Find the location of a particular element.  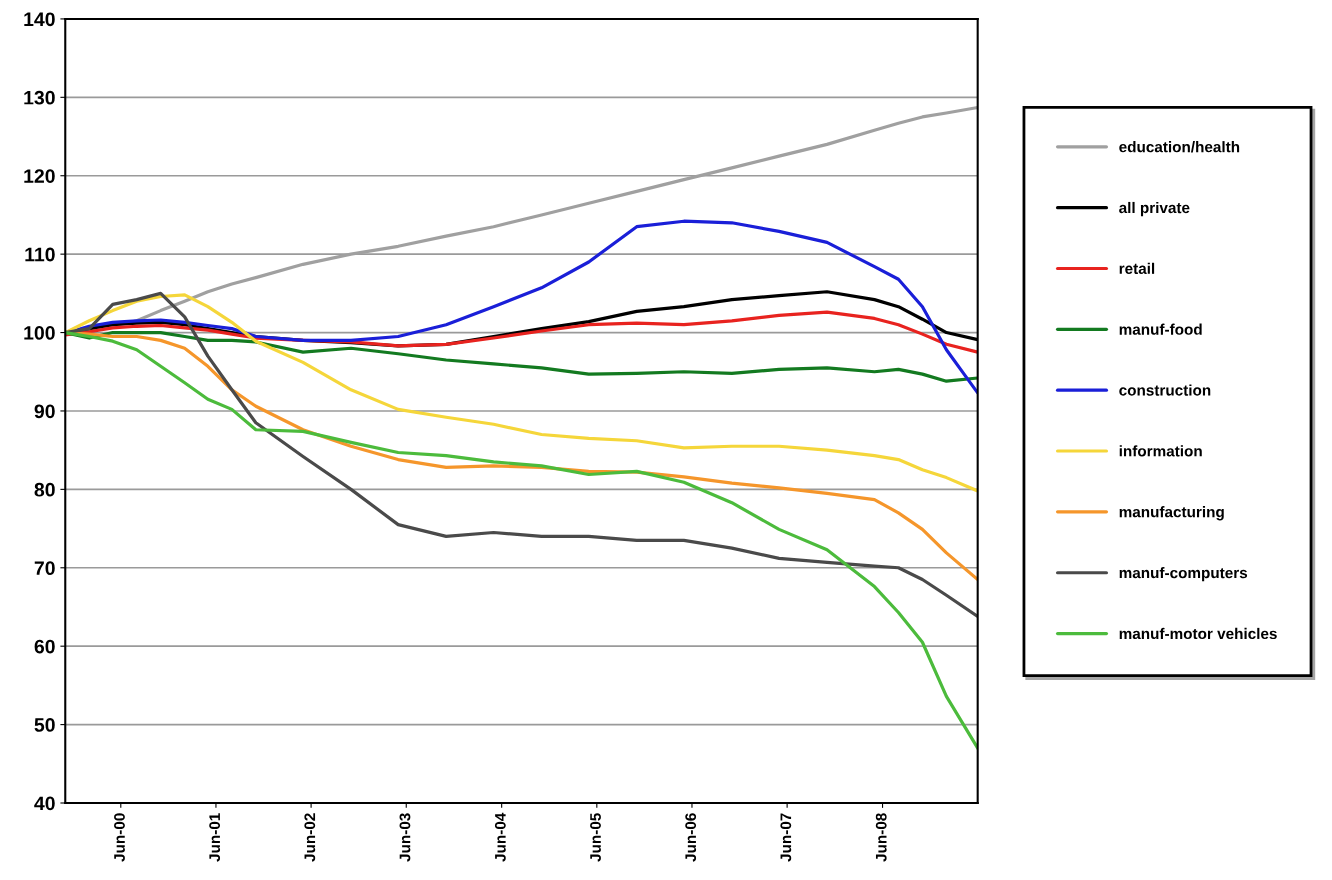

x-tick-label: Jun-03 is located at coordinates (405, 837).